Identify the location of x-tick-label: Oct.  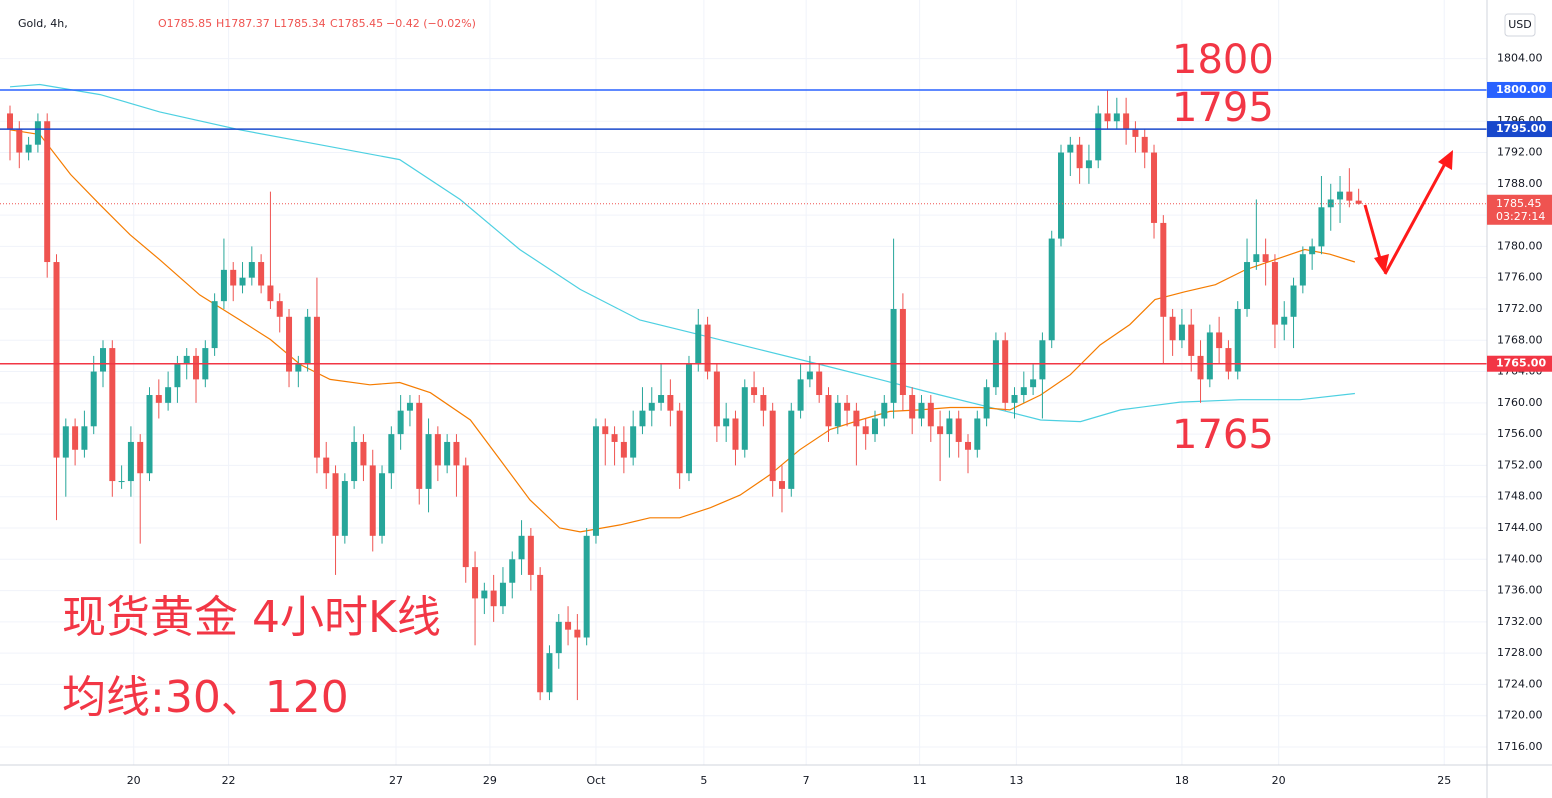
(596, 780).